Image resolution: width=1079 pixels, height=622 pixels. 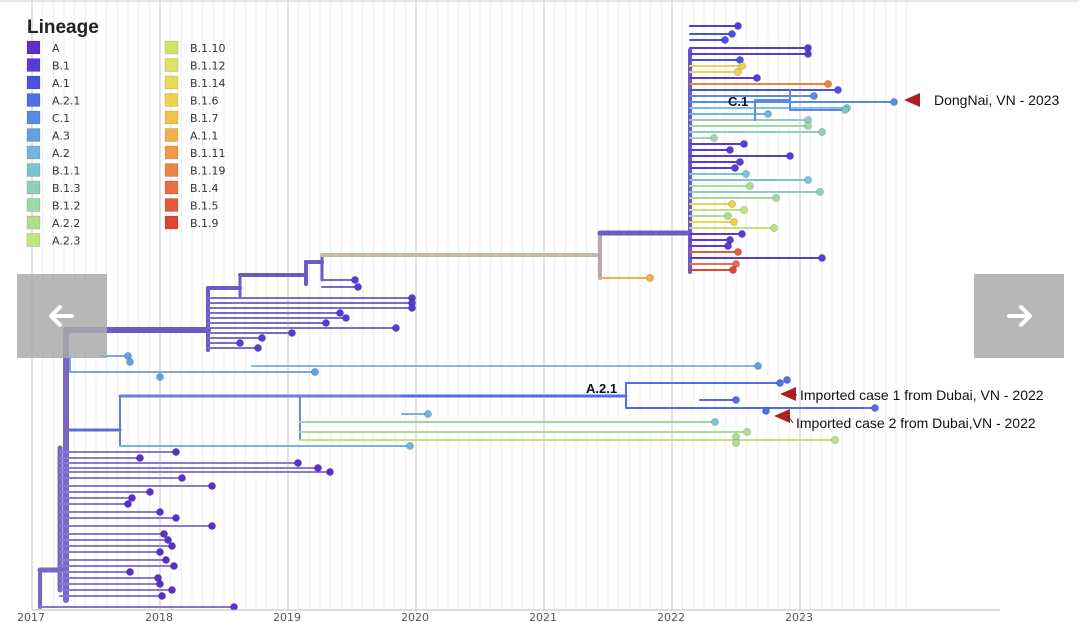 What do you see at coordinates (61, 118) in the screenshot?
I see `legend-label: C.1` at bounding box center [61, 118].